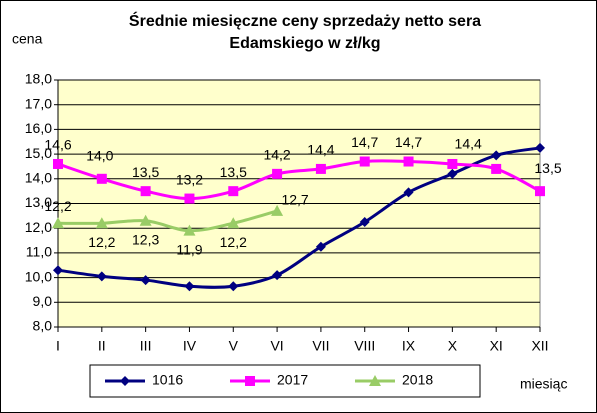 Image resolution: width=597 pixels, height=413 pixels. Describe the element at coordinates (43, 301) in the screenshot. I see `y-tick-label: 9,0` at that location.